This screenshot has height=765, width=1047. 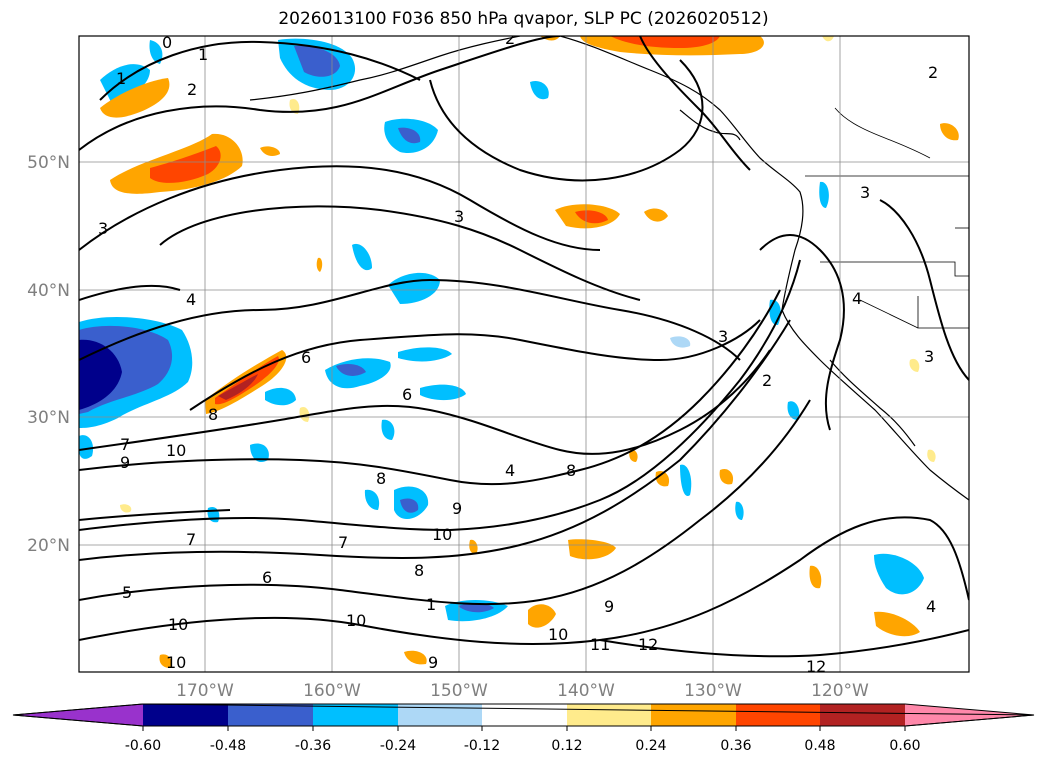 What do you see at coordinates (48, 418) in the screenshot?
I see `lat-label: 30°N` at bounding box center [48, 418].